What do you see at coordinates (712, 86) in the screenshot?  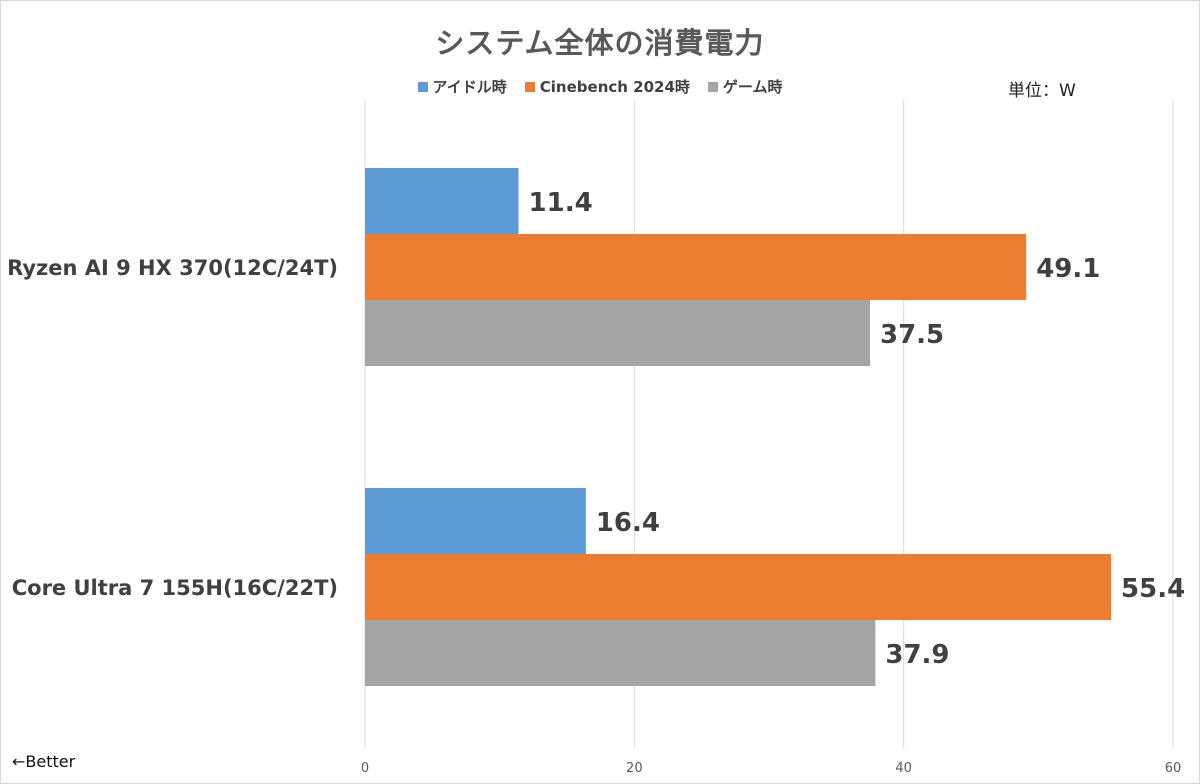 I see `legend-swatch-game` at bounding box center [712, 86].